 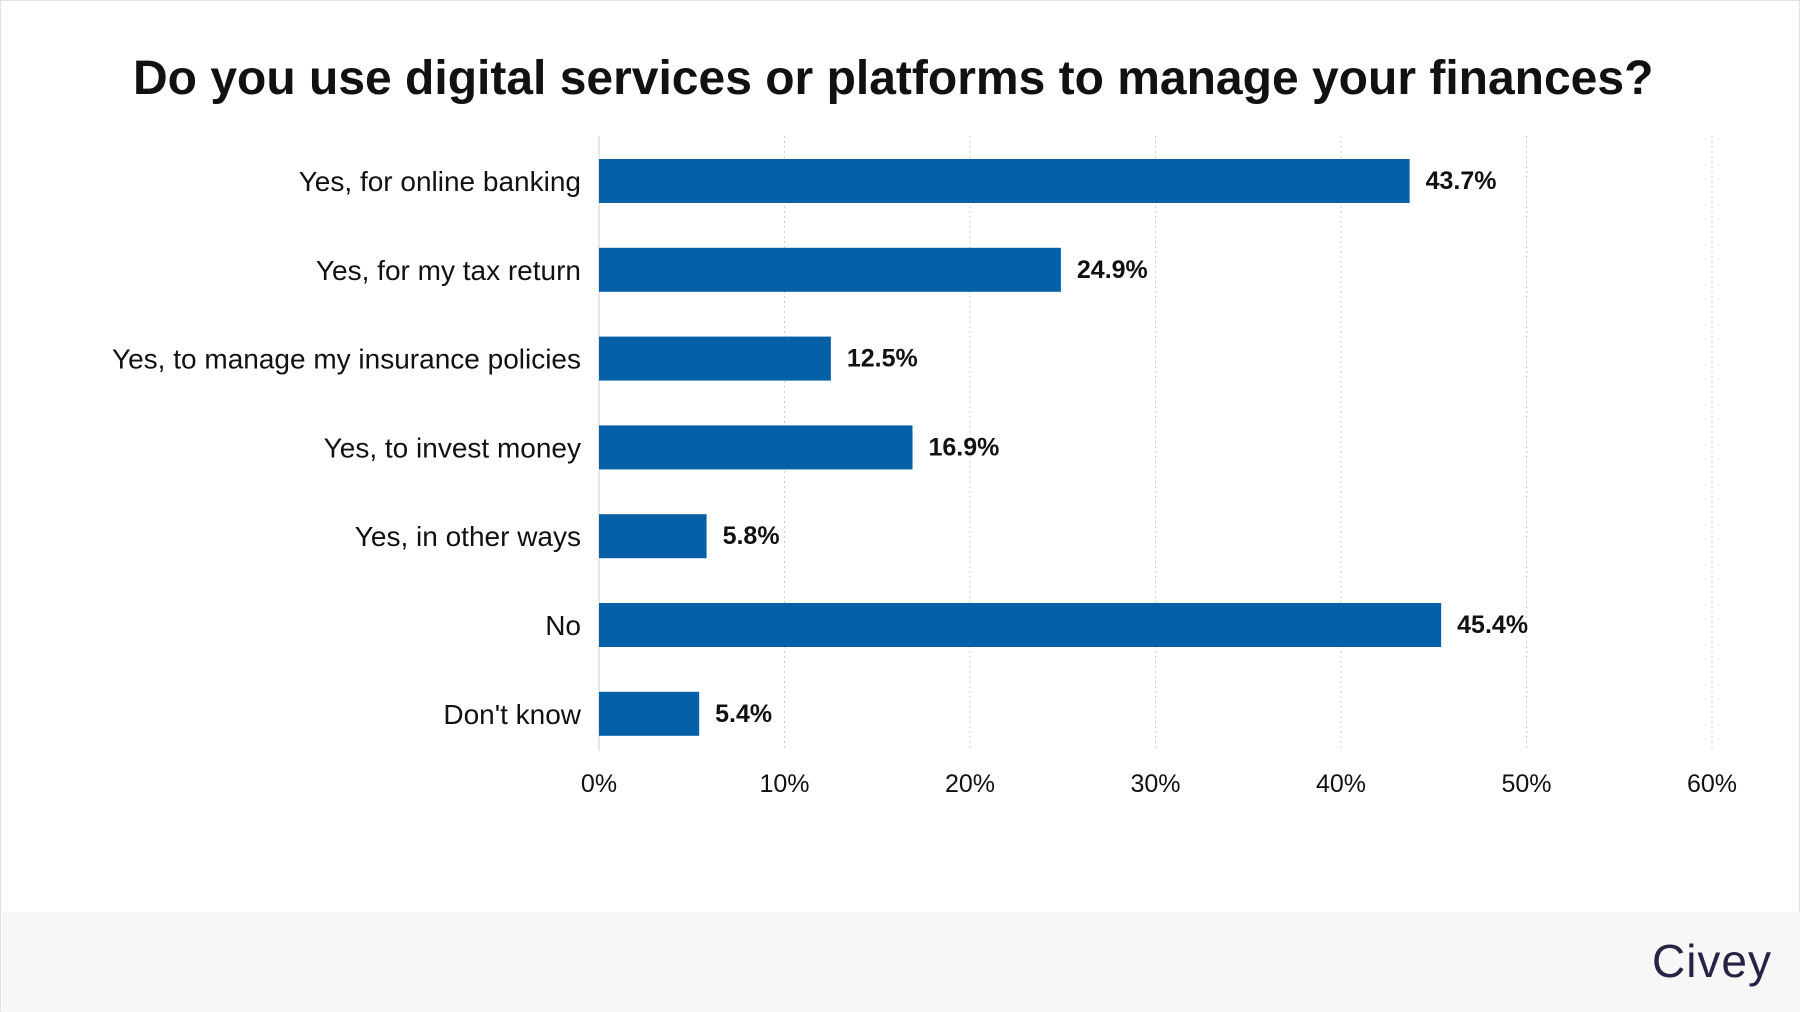 I want to click on x-tick-label: 0%, so click(x=599, y=784).